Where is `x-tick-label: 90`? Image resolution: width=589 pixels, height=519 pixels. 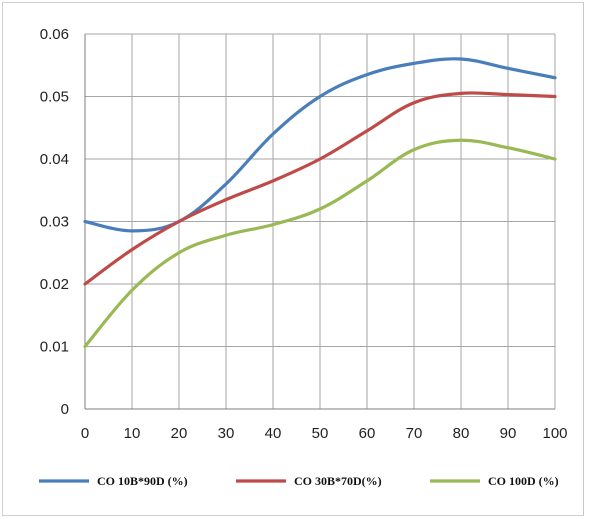 x-tick-label: 90 is located at coordinates (508, 433).